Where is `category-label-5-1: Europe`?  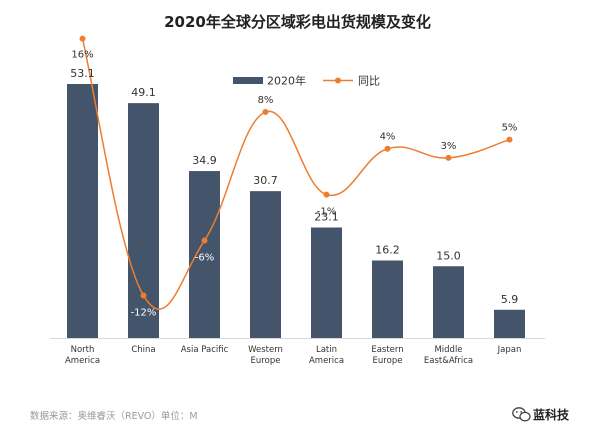
category-label-5-1: Europe is located at coordinates (388, 361).